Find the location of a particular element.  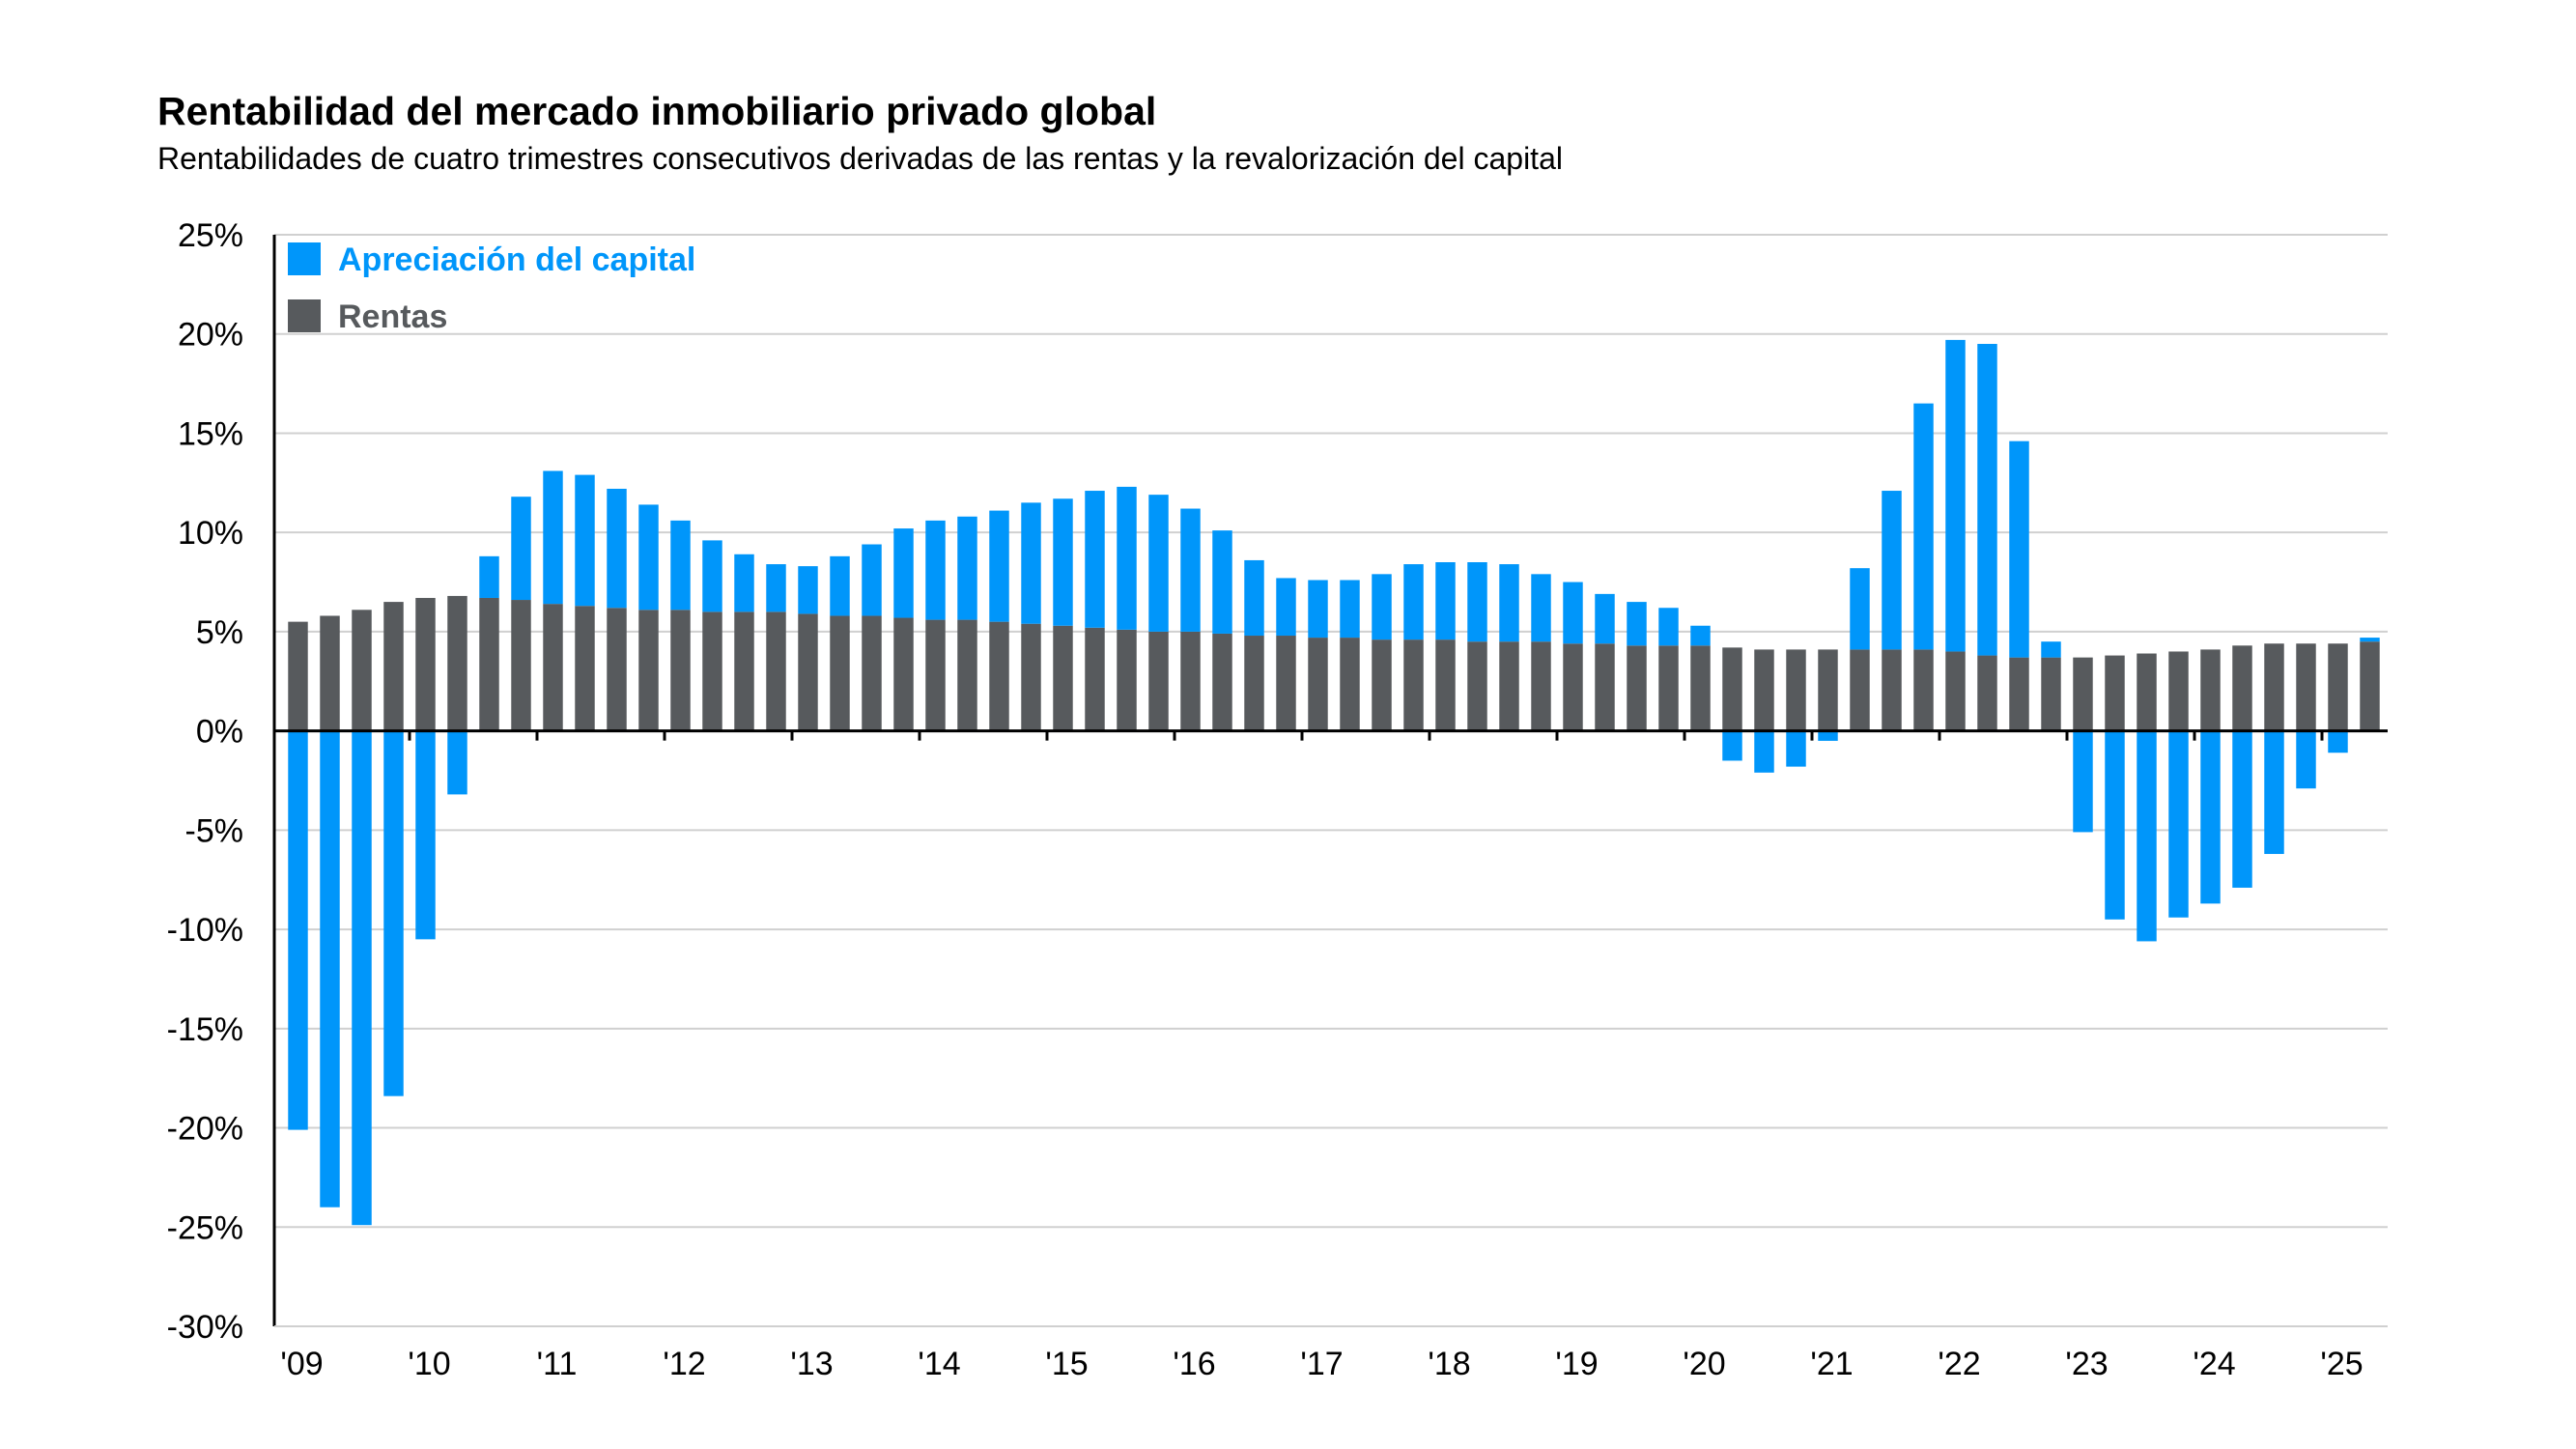

y-tick-label: 5% is located at coordinates (219, 632).